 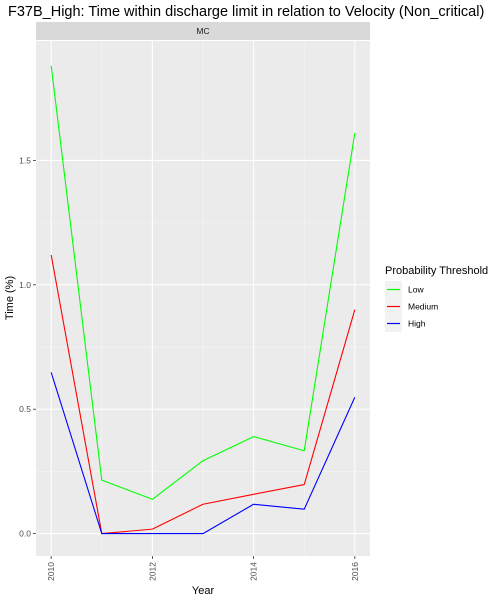 What do you see at coordinates (203, 591) in the screenshot?
I see `x-axis-title: Year` at bounding box center [203, 591].